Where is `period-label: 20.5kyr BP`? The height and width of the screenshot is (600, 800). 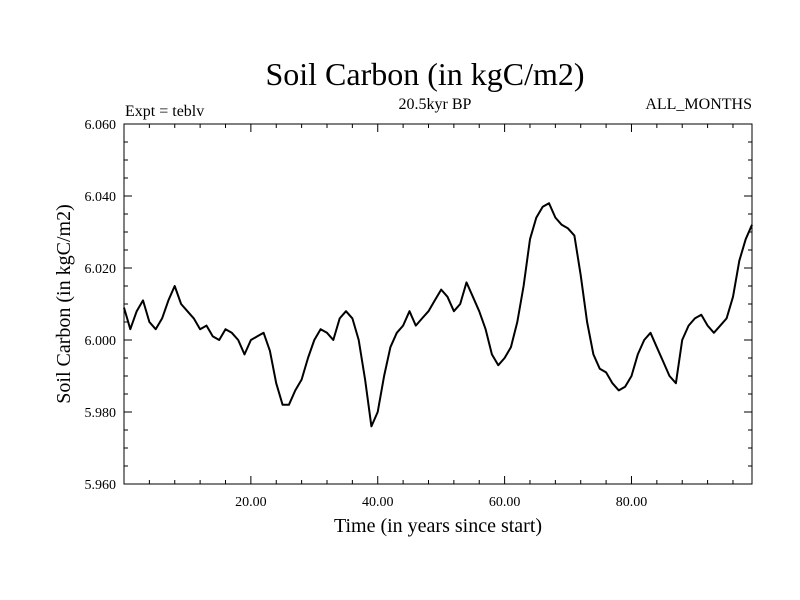 period-label: 20.5kyr BP is located at coordinates (435, 104).